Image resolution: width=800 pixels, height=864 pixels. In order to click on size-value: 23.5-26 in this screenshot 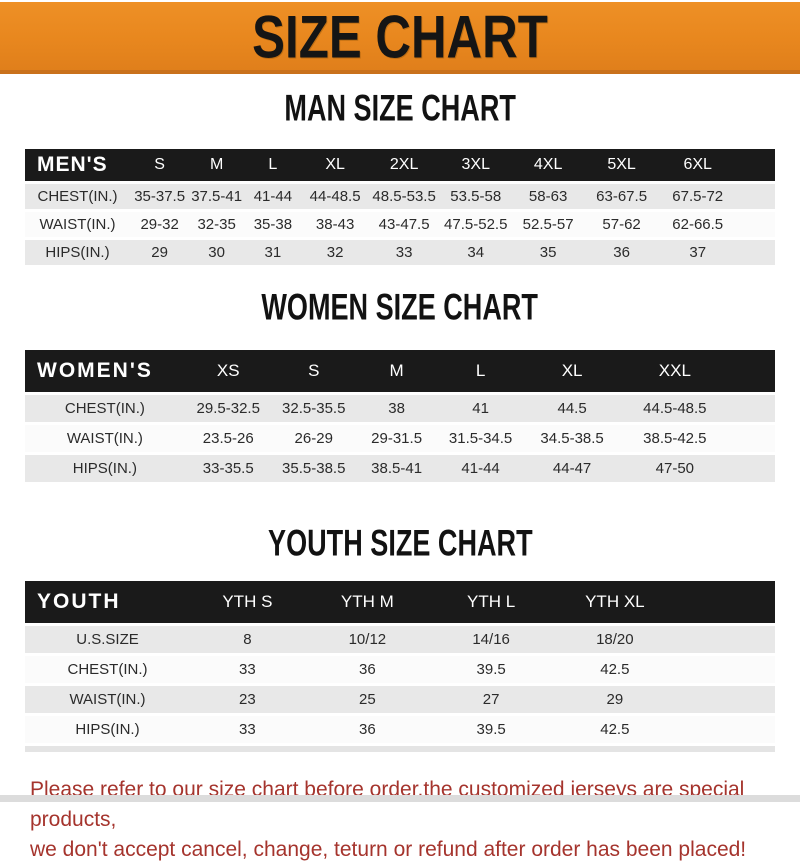, I will do `click(228, 438)`.